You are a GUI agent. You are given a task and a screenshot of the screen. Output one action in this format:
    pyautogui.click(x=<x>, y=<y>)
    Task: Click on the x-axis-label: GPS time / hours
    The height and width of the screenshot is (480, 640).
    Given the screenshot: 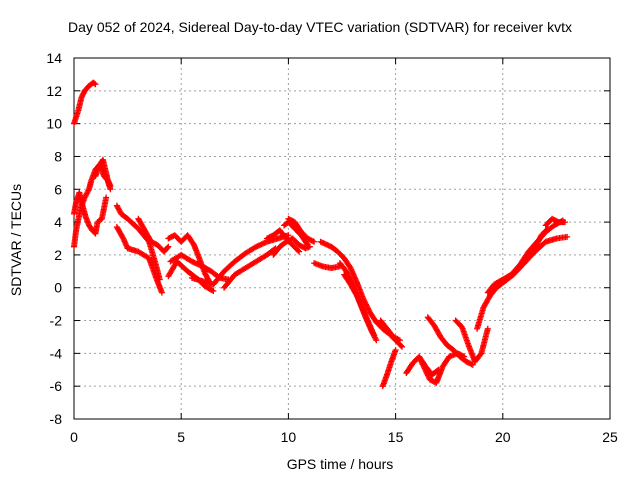 What is the action you would take?
    pyautogui.click(x=340, y=464)
    